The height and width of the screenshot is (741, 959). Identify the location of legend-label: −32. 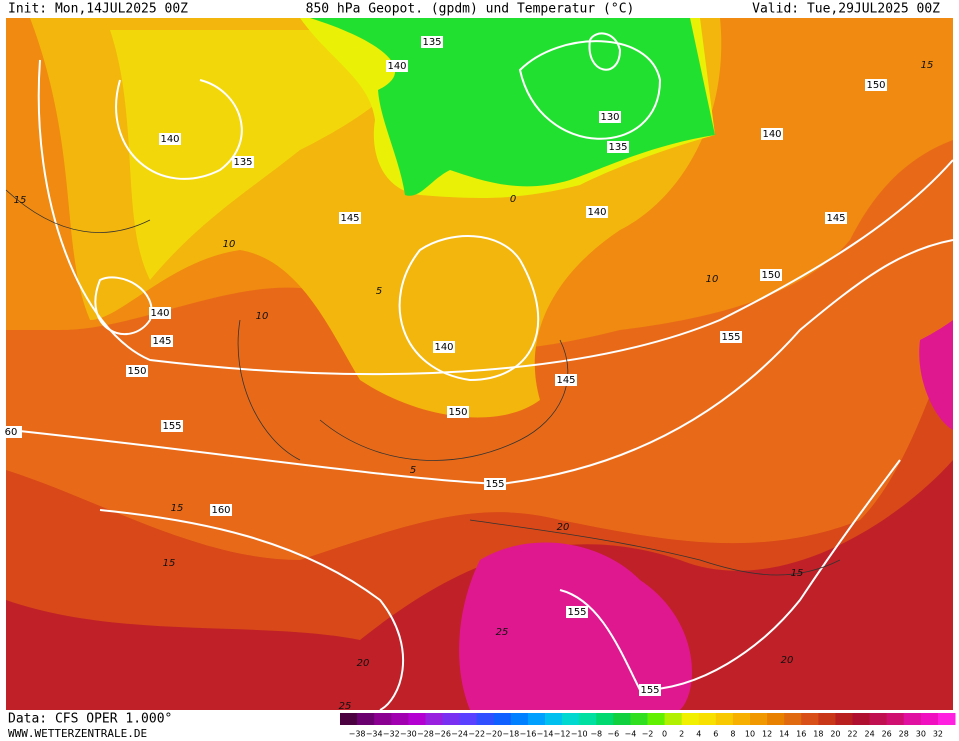
(391, 734).